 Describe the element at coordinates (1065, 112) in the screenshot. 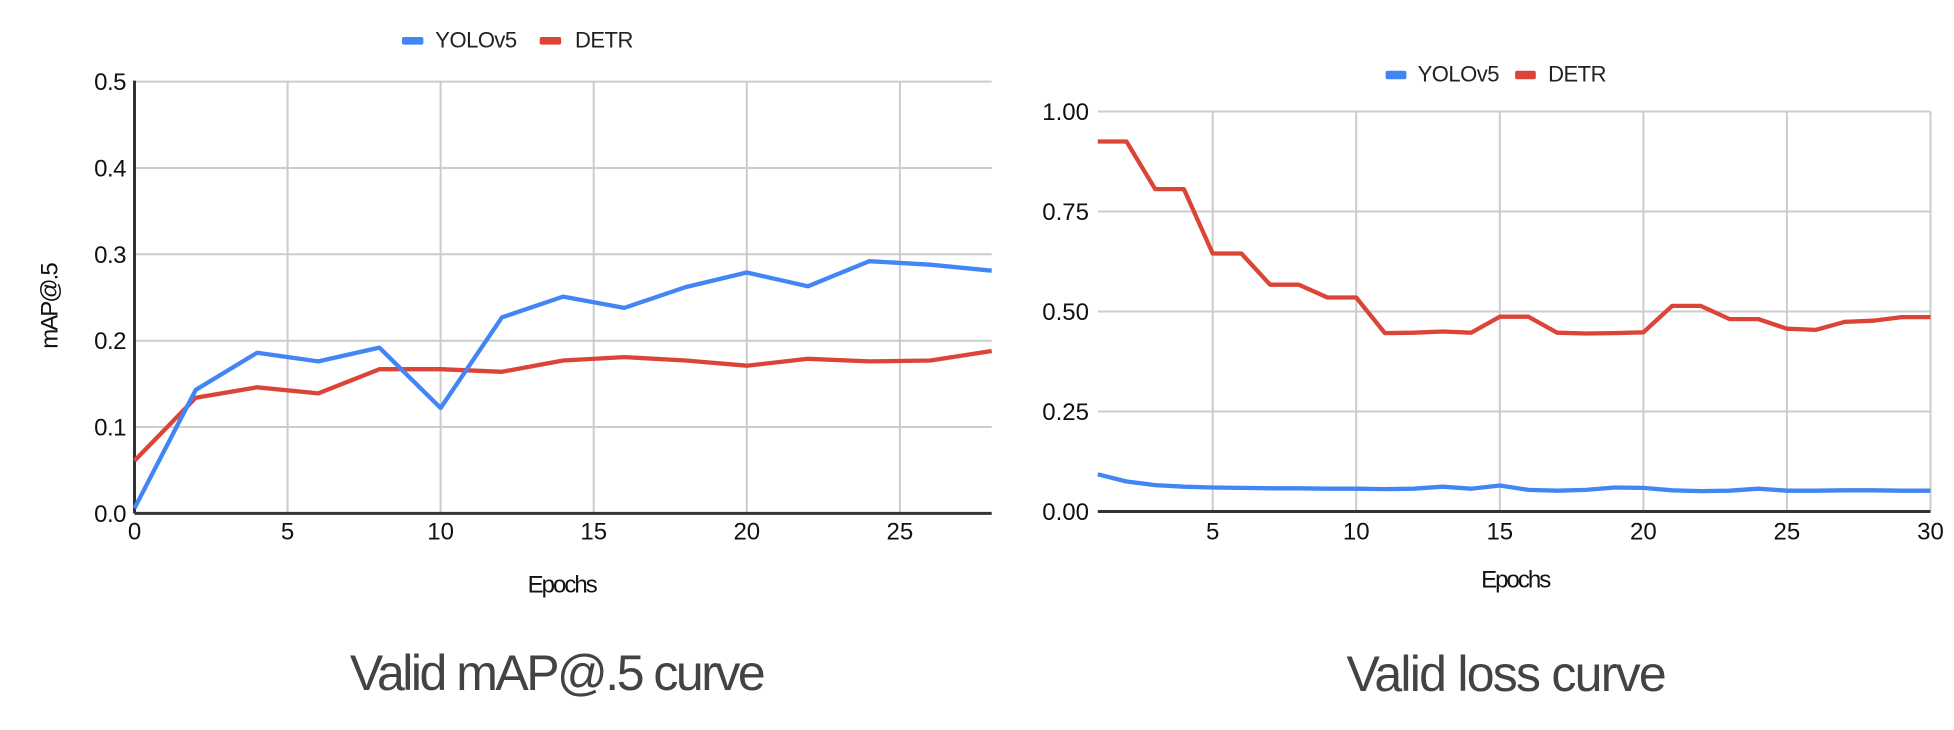

I see `svg-text: 1.00` at that location.